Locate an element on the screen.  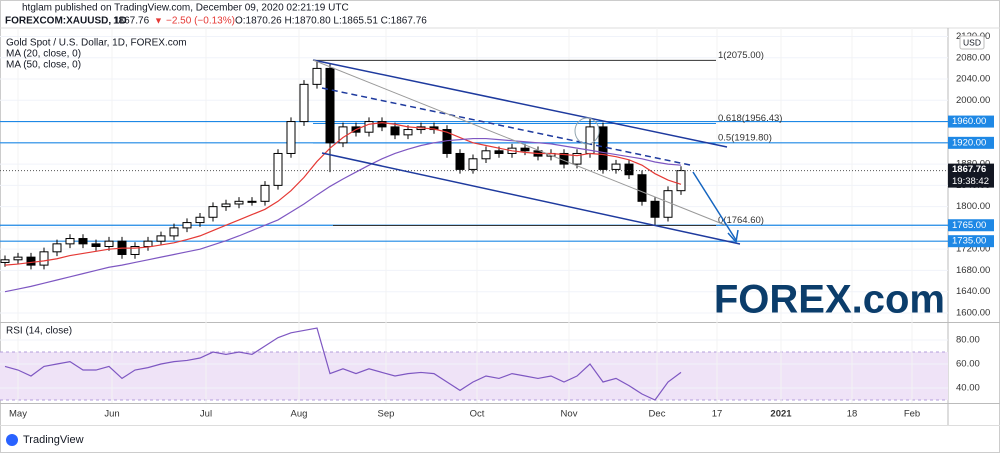
dashed-trend is located at coordinates (506, 126).